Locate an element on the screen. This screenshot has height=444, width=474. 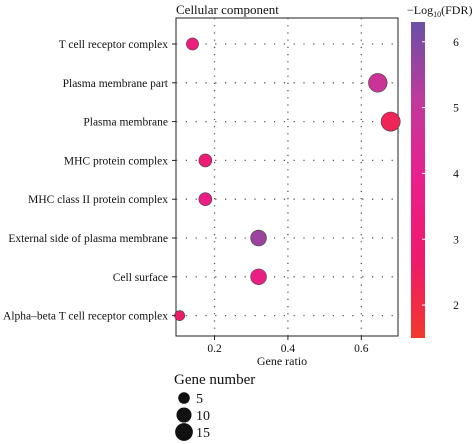
color-bar-tick-label: 5 is located at coordinates (456, 109).